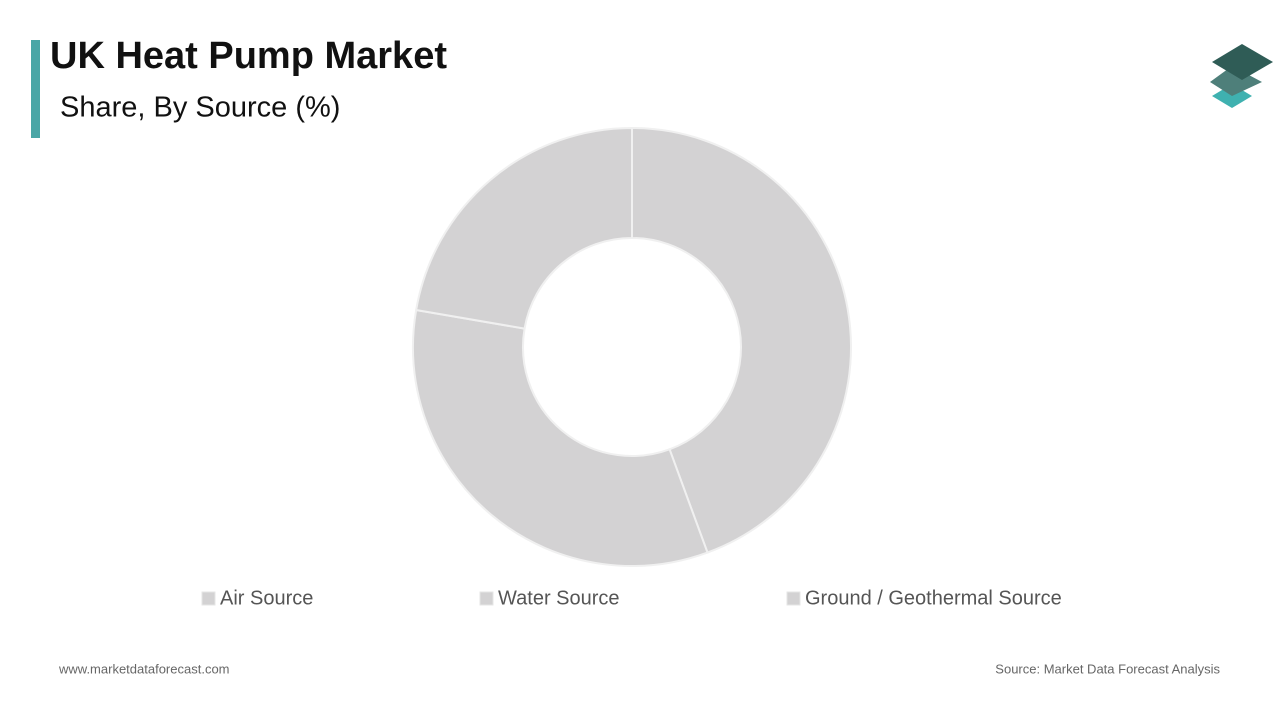 This screenshot has width=1280, height=720. What do you see at coordinates (35, 89) in the screenshot?
I see `title-accent` at bounding box center [35, 89].